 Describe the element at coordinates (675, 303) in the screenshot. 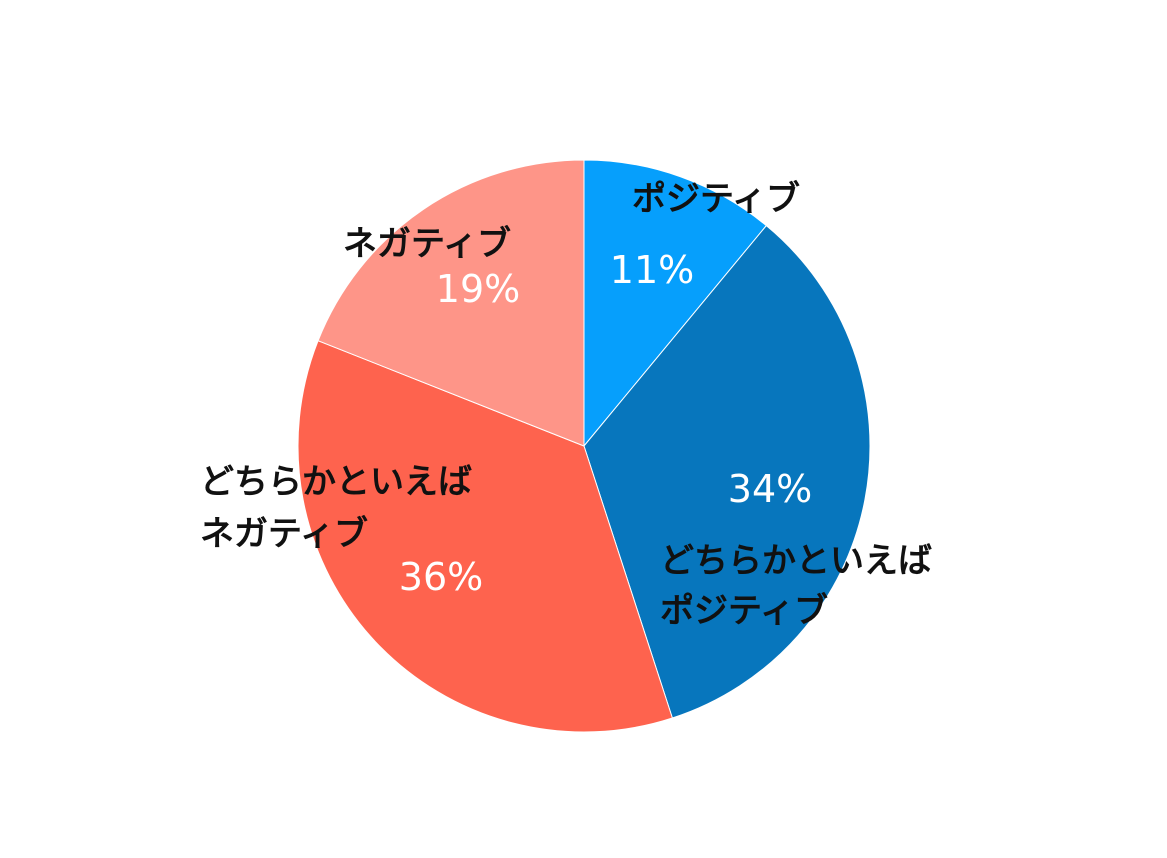

I see `pie-slice-positive` at that location.